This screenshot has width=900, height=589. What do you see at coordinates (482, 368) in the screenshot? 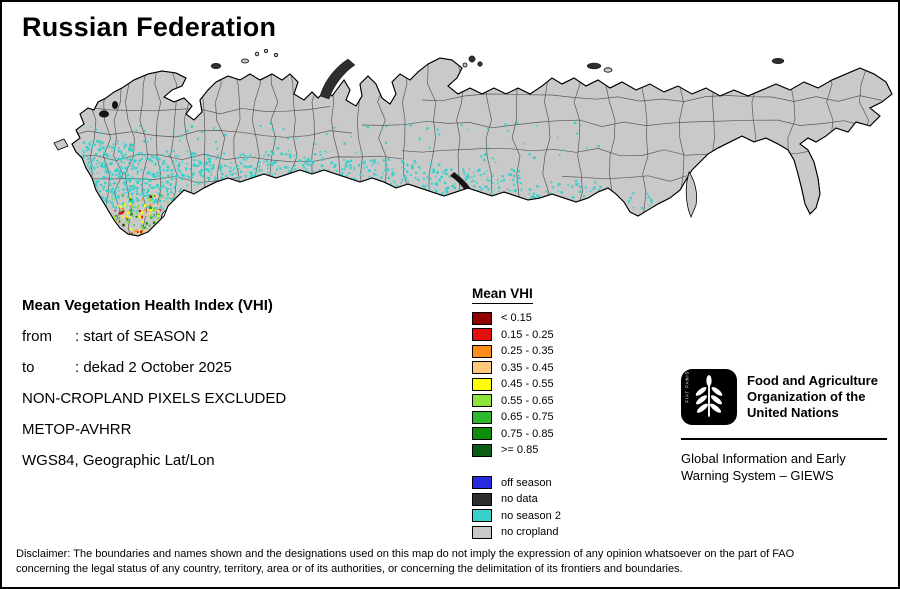
I see `legend-swatch` at bounding box center [482, 368].